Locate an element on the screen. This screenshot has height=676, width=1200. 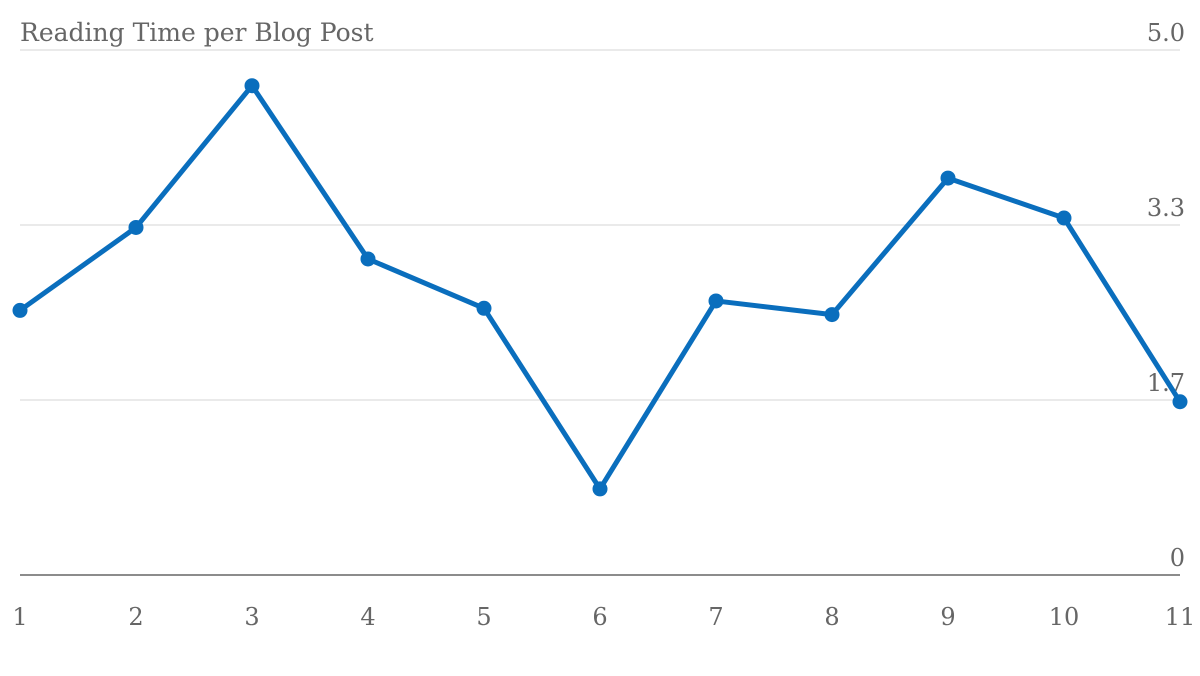
y-tick-label: 3.3 is located at coordinates (1166, 208).